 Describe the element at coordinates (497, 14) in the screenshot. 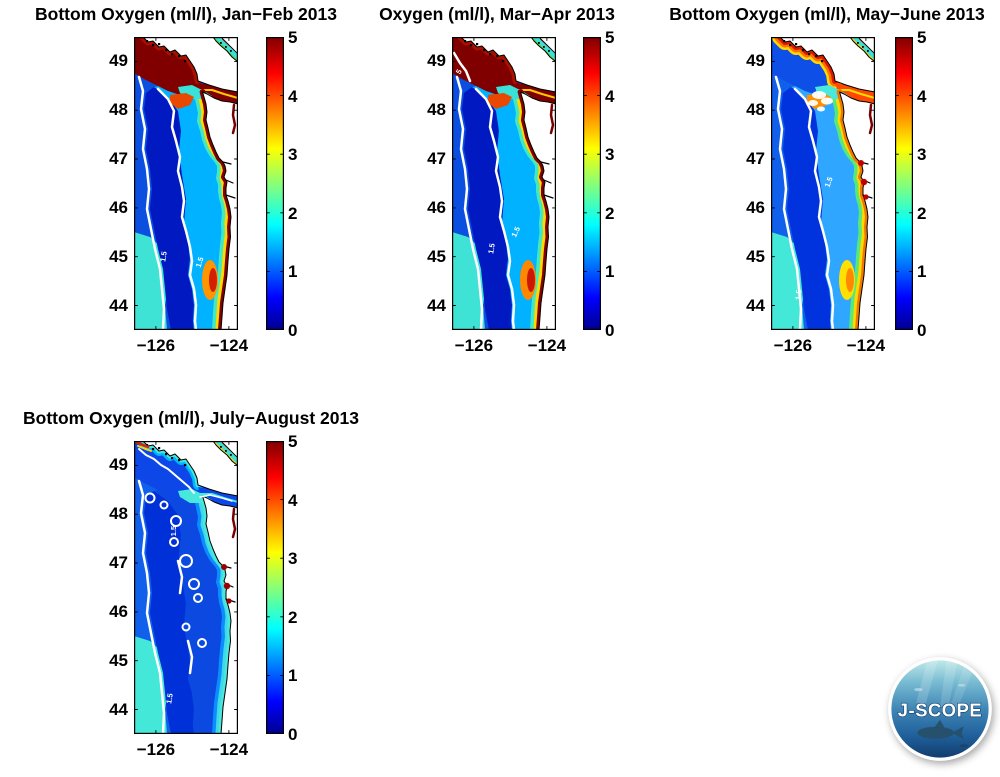

I see `panel-title: Oxygen (ml/l), Mar−Apr 2013` at that location.